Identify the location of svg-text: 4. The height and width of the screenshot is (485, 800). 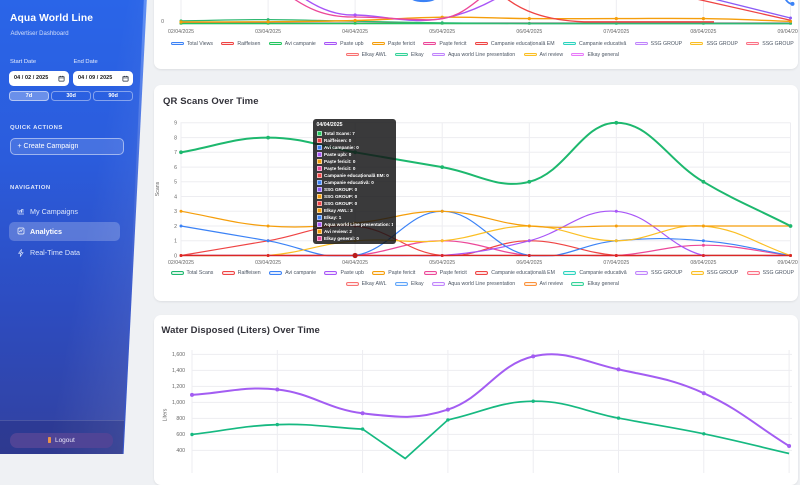
(175, 197).